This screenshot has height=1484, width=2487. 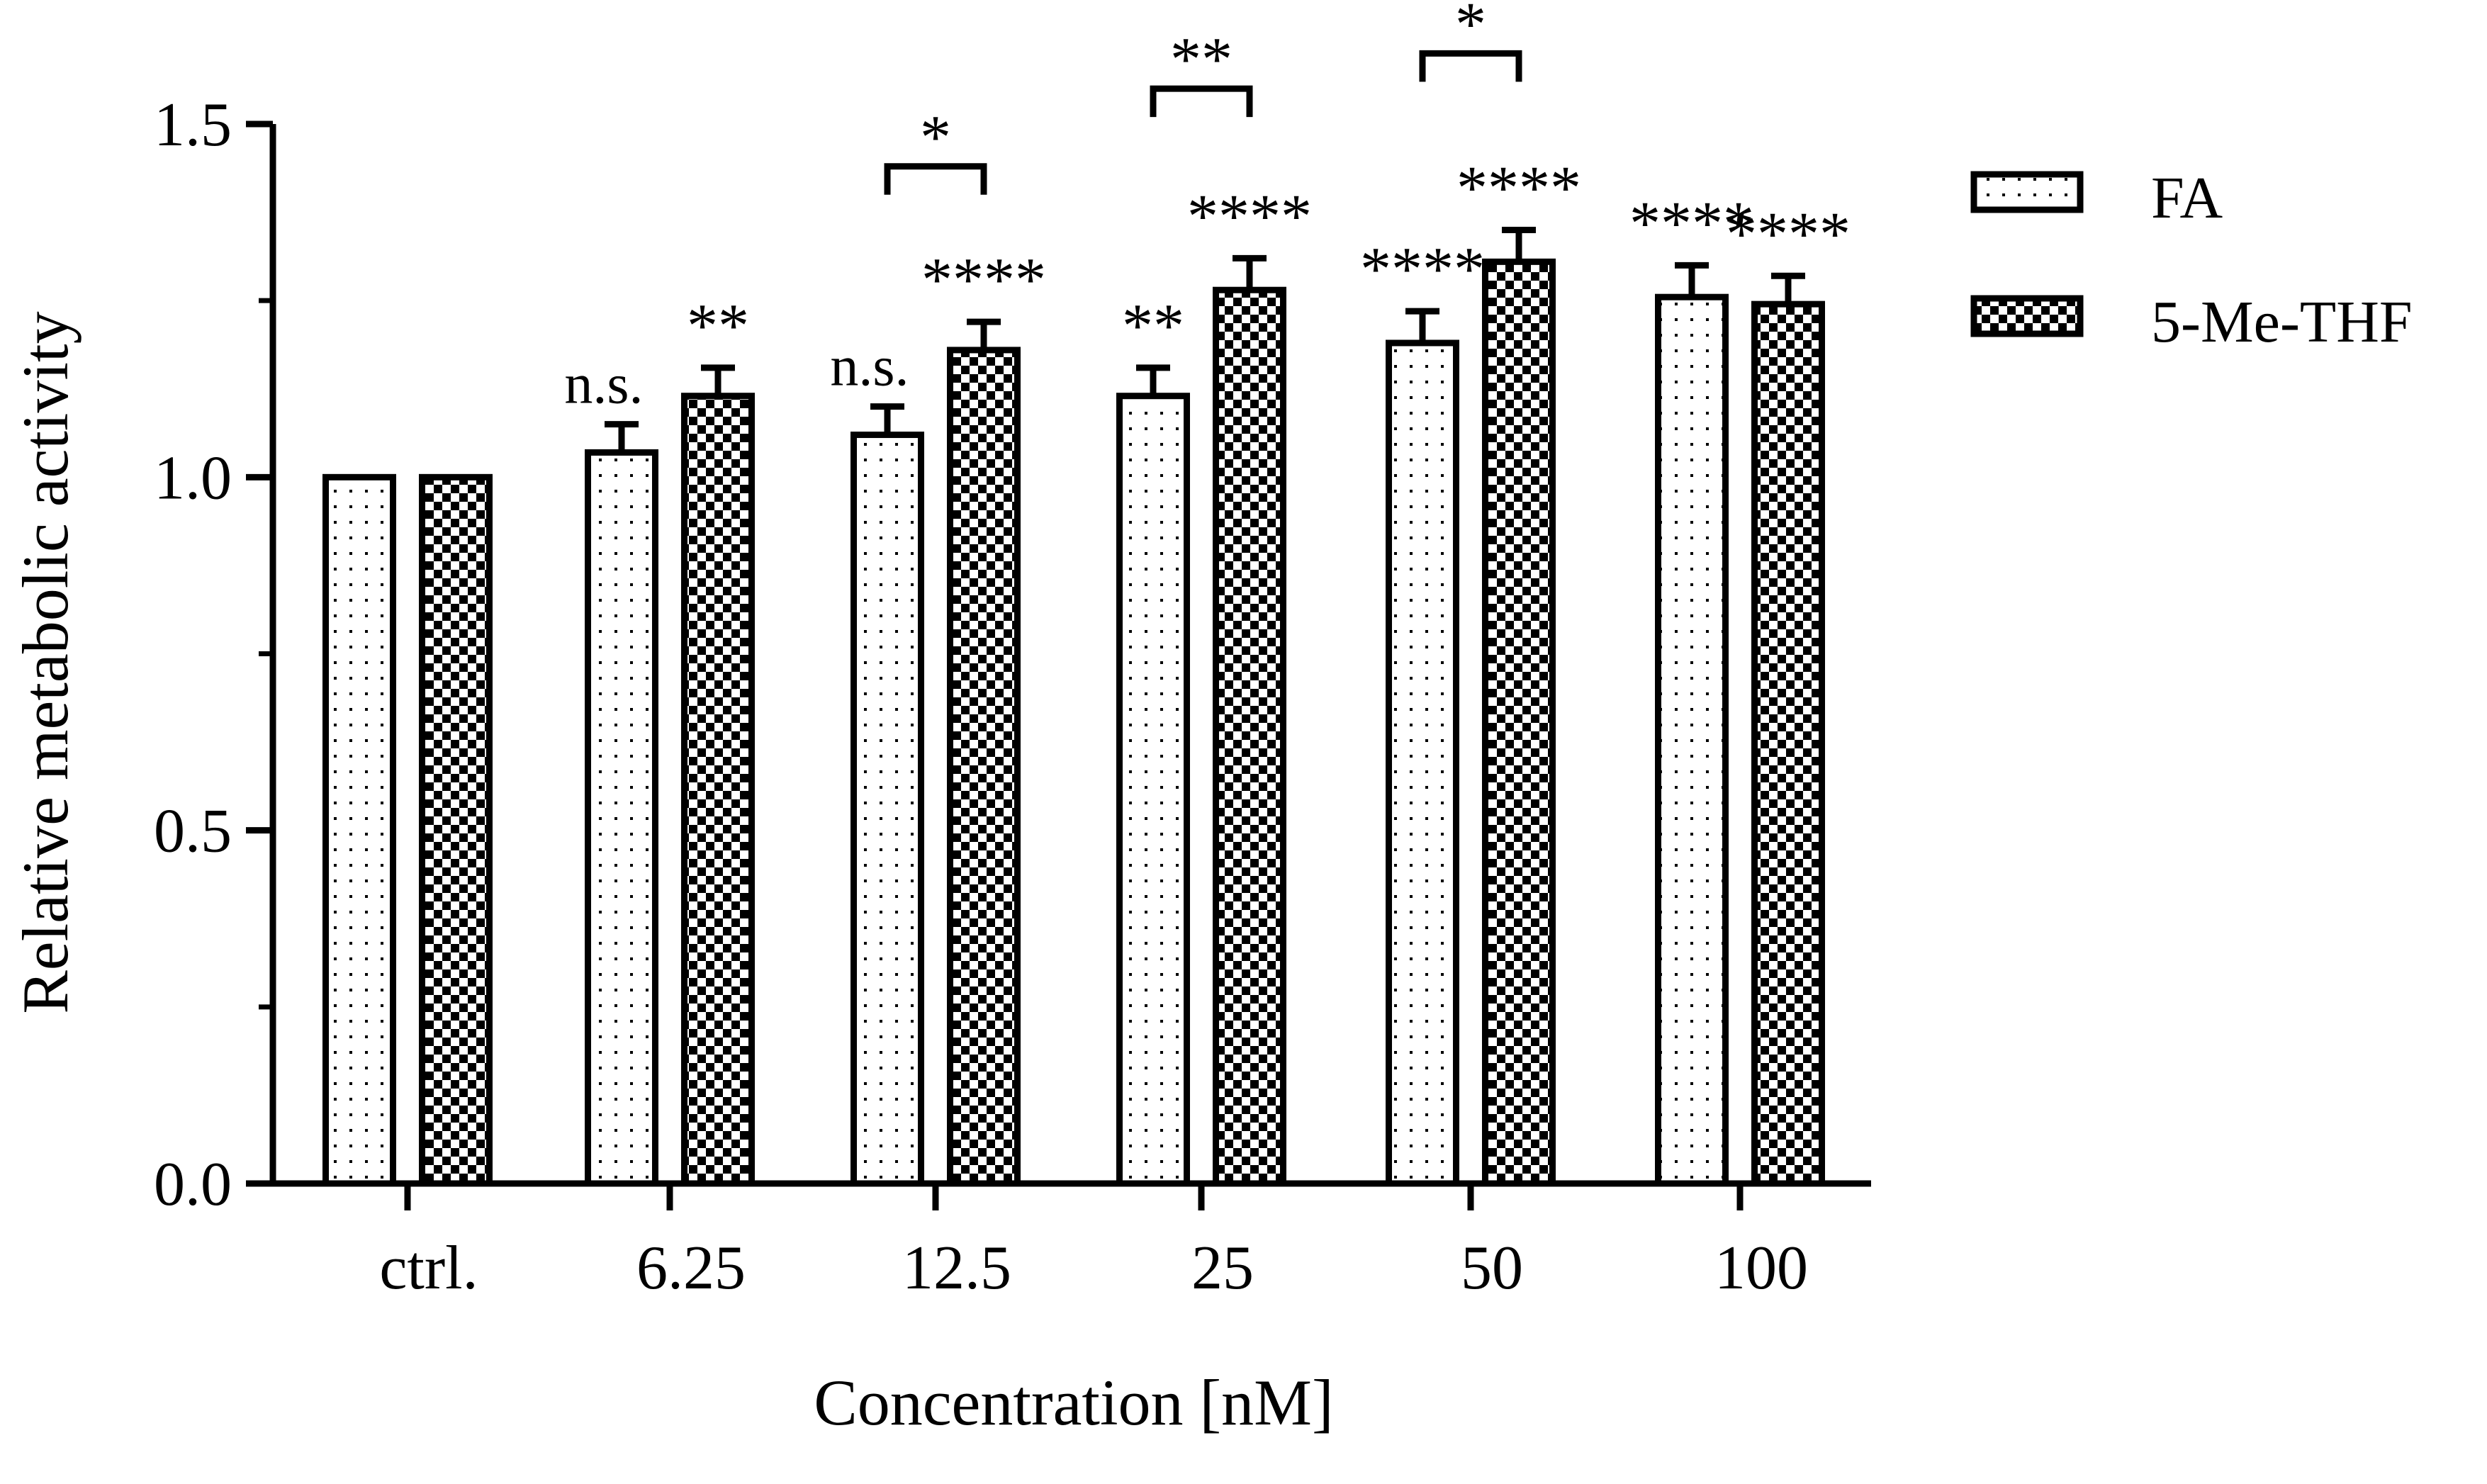 I want to click on bar-fa-ctrl, so click(x=359, y=830).